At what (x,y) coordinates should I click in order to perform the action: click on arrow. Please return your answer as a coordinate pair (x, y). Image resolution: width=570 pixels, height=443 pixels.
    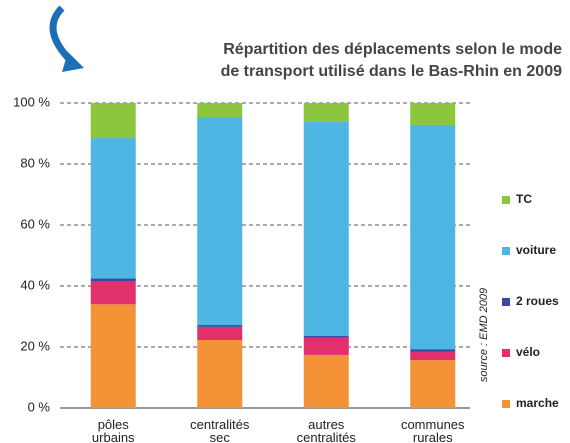
    Looking at the image, I should click on (62, 35).